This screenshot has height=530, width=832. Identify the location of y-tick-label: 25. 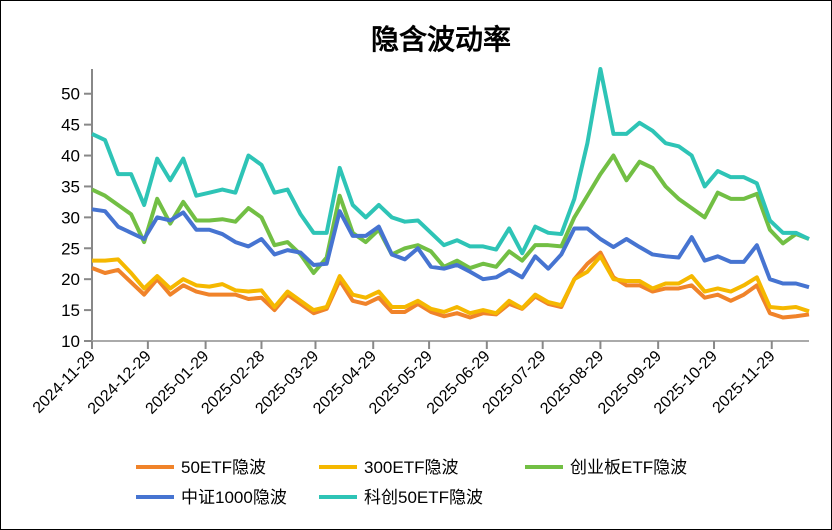
(70, 248).